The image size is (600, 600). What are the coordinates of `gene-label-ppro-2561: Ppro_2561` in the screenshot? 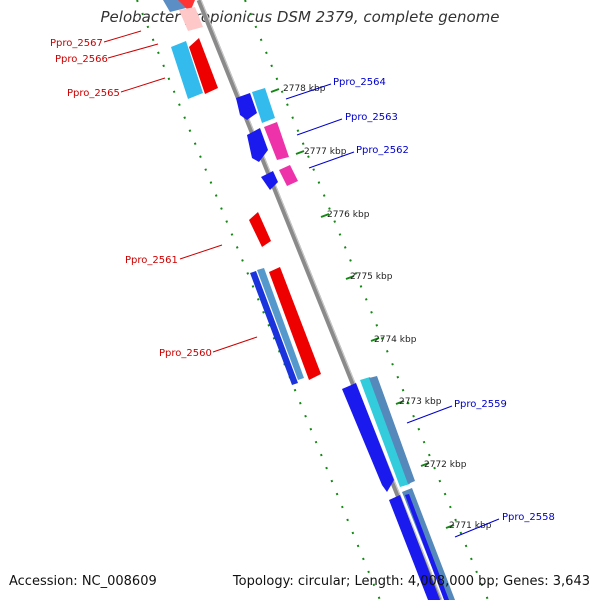 It's located at (151, 260).